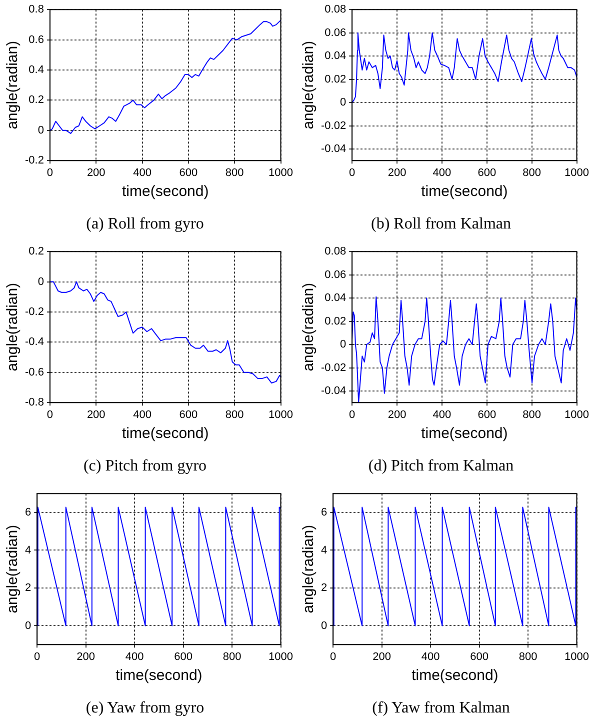 This screenshot has width=592, height=727. Describe the element at coordinates (441, 708) in the screenshot. I see `text: (f) Yaw from Kalman` at that location.